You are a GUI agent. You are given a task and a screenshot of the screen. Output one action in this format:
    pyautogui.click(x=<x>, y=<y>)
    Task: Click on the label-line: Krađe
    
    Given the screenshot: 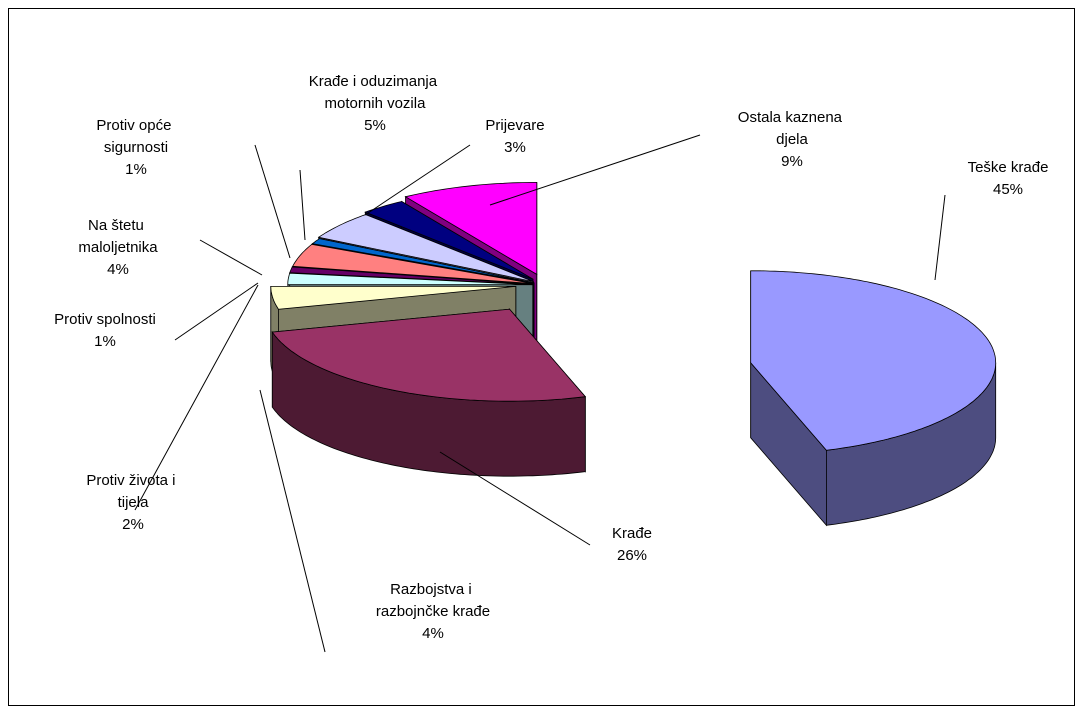 What is the action you would take?
    pyautogui.click(x=632, y=533)
    